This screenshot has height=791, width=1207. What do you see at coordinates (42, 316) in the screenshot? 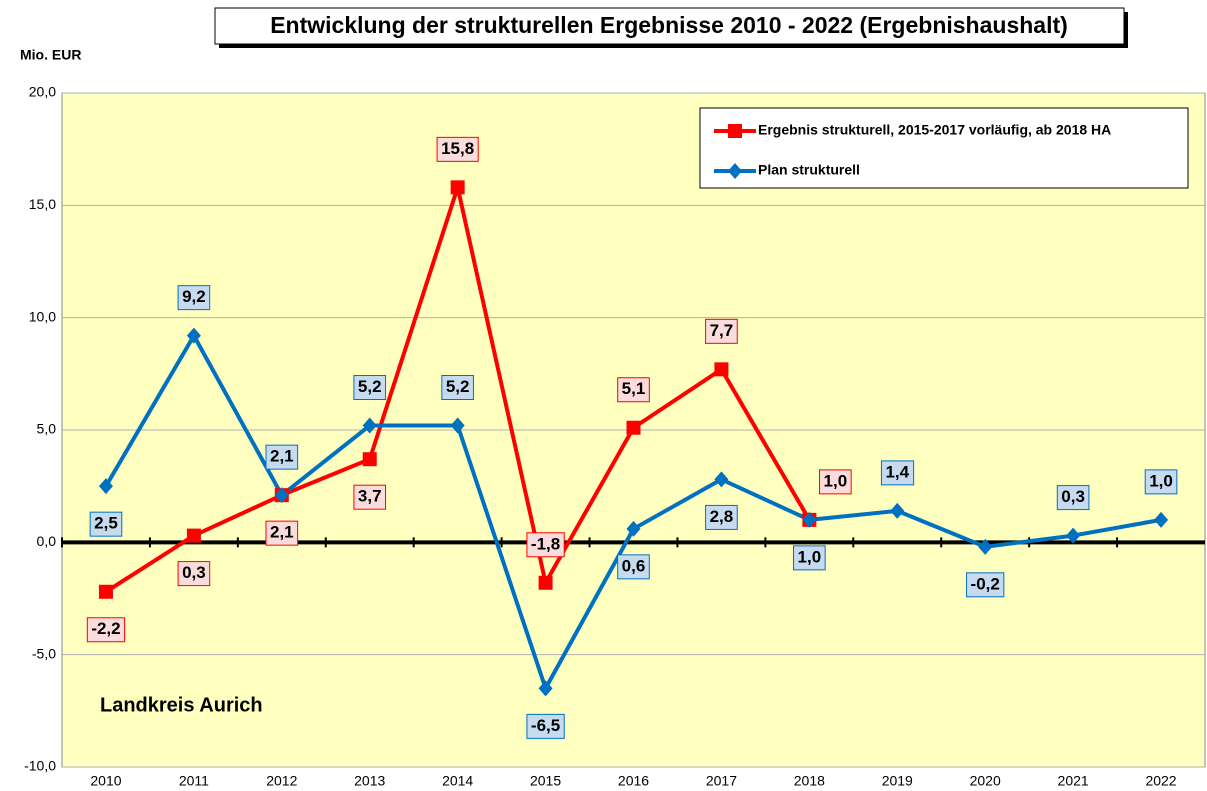
I see `y-tick-label: 10,0` at bounding box center [42, 316].